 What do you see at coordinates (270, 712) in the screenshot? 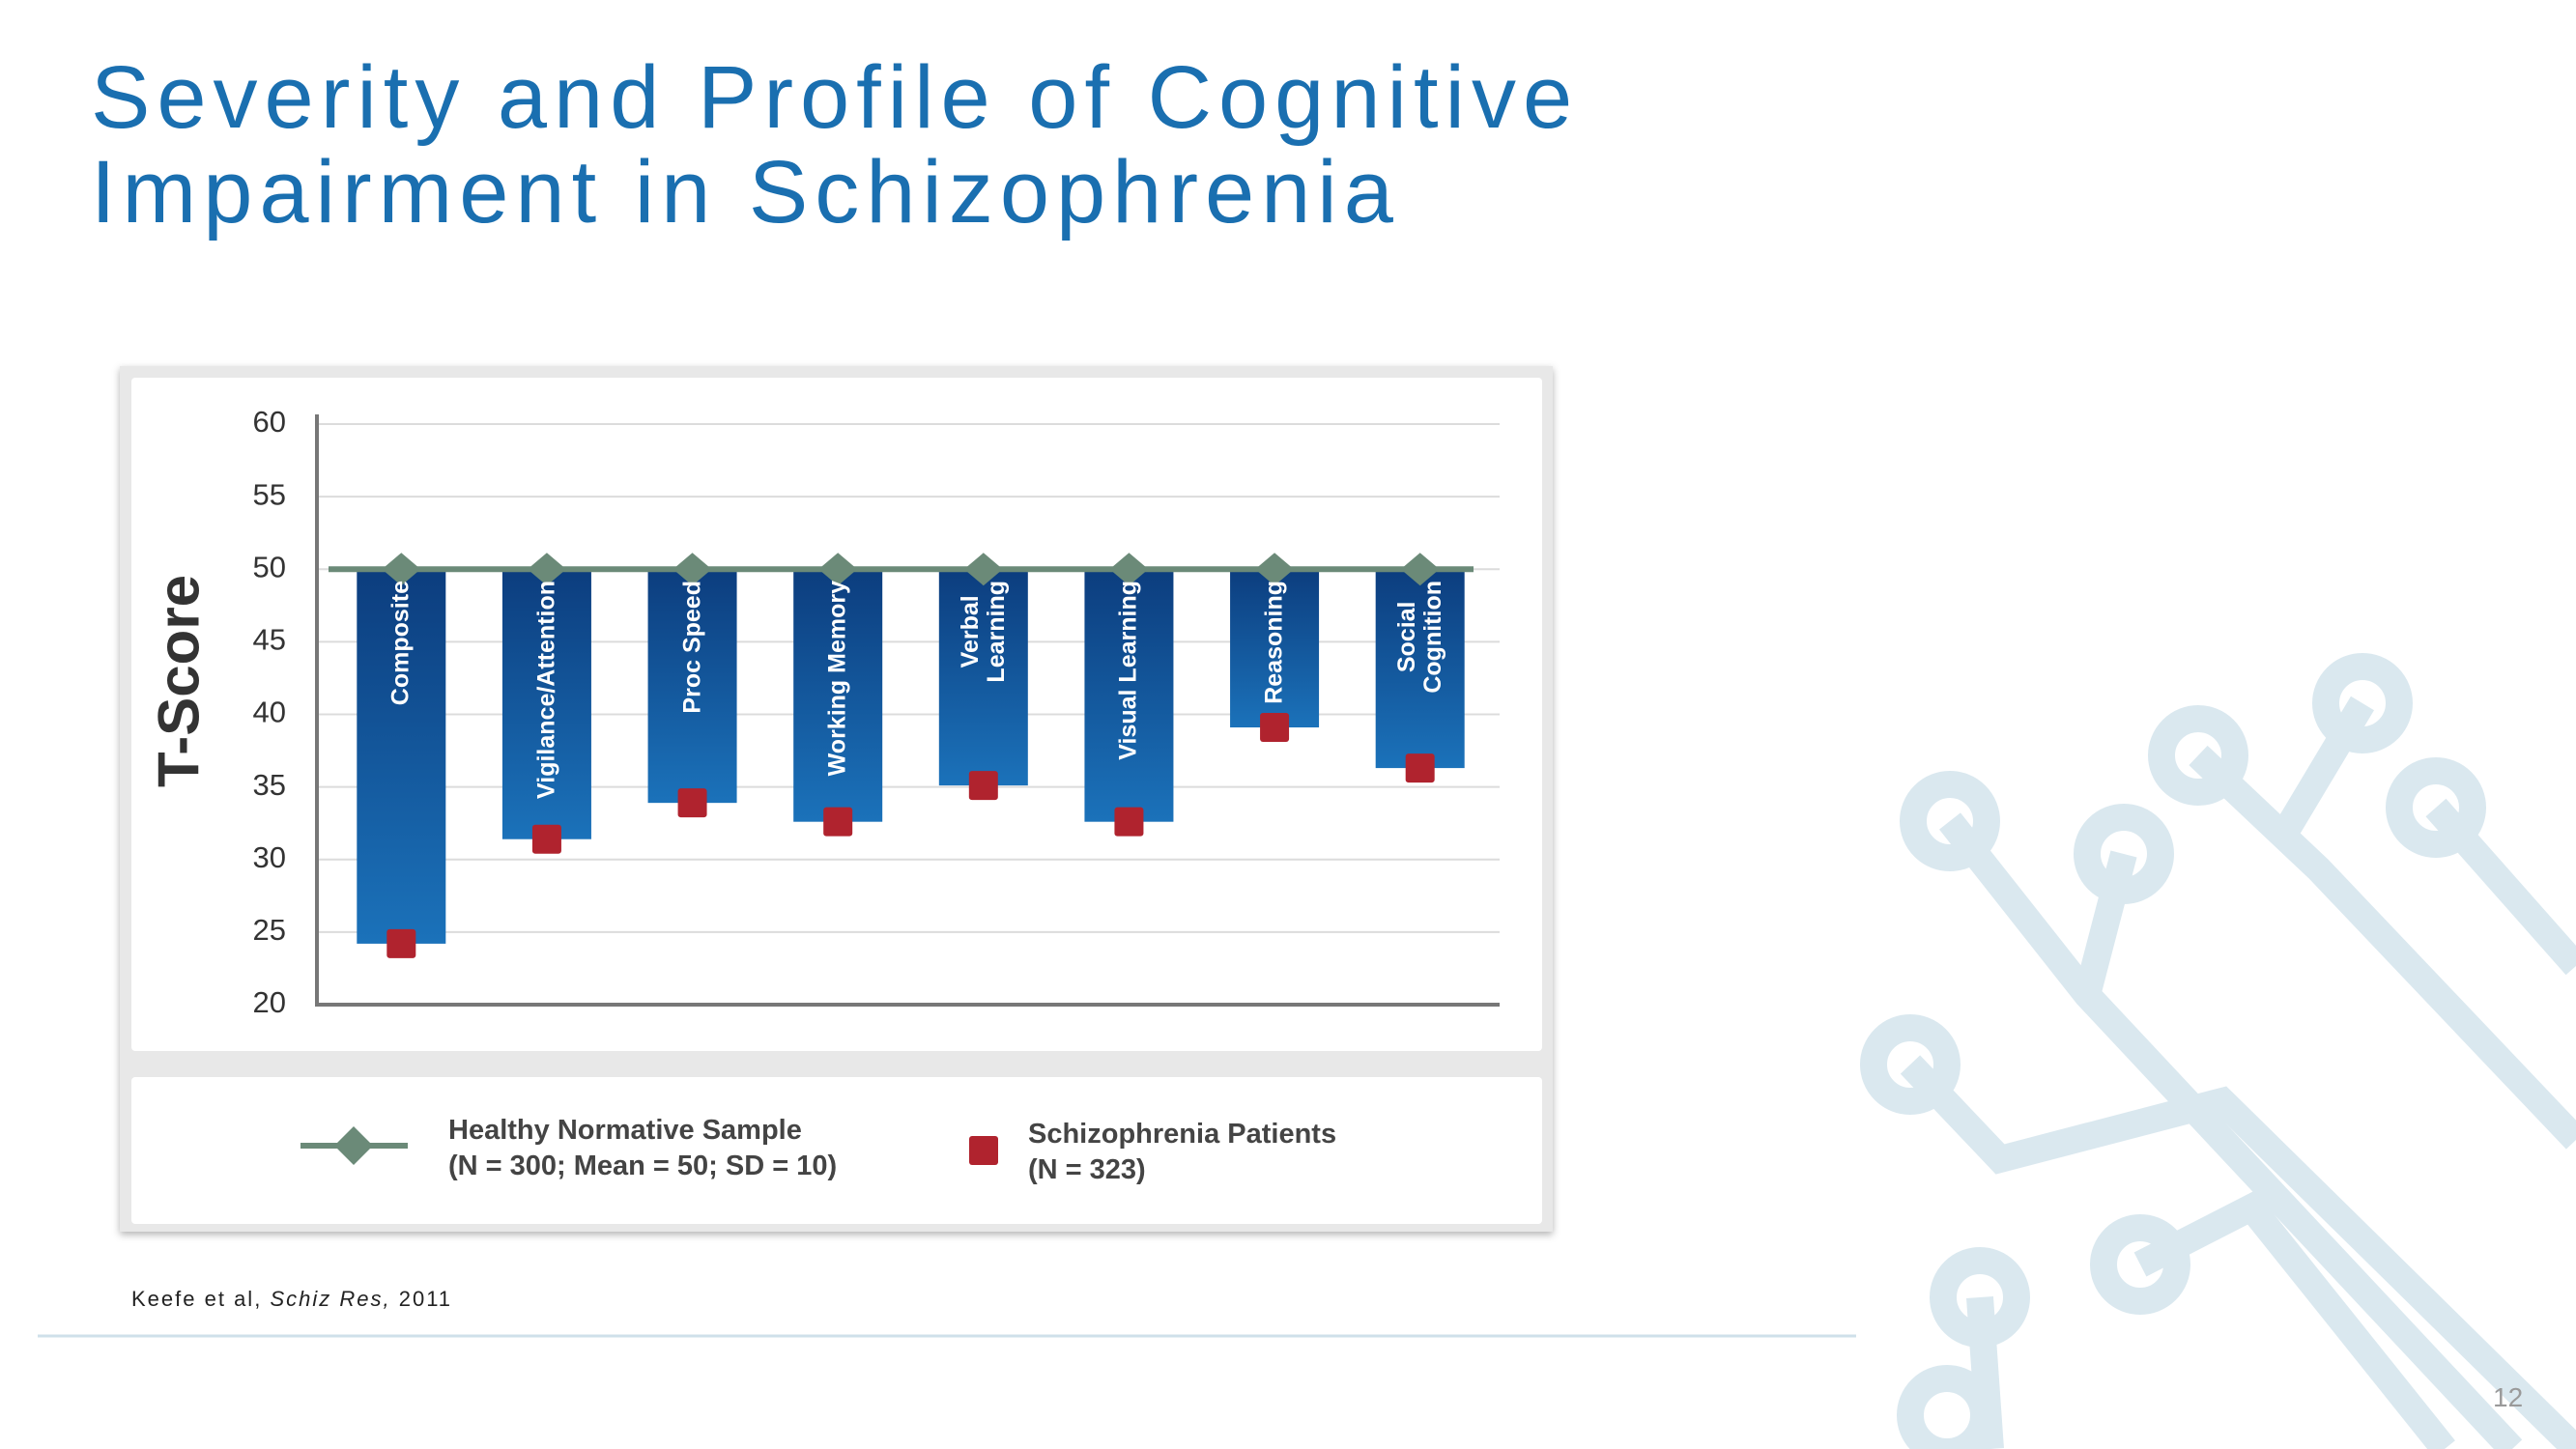
I see `y-tick-label: 40` at bounding box center [270, 712].